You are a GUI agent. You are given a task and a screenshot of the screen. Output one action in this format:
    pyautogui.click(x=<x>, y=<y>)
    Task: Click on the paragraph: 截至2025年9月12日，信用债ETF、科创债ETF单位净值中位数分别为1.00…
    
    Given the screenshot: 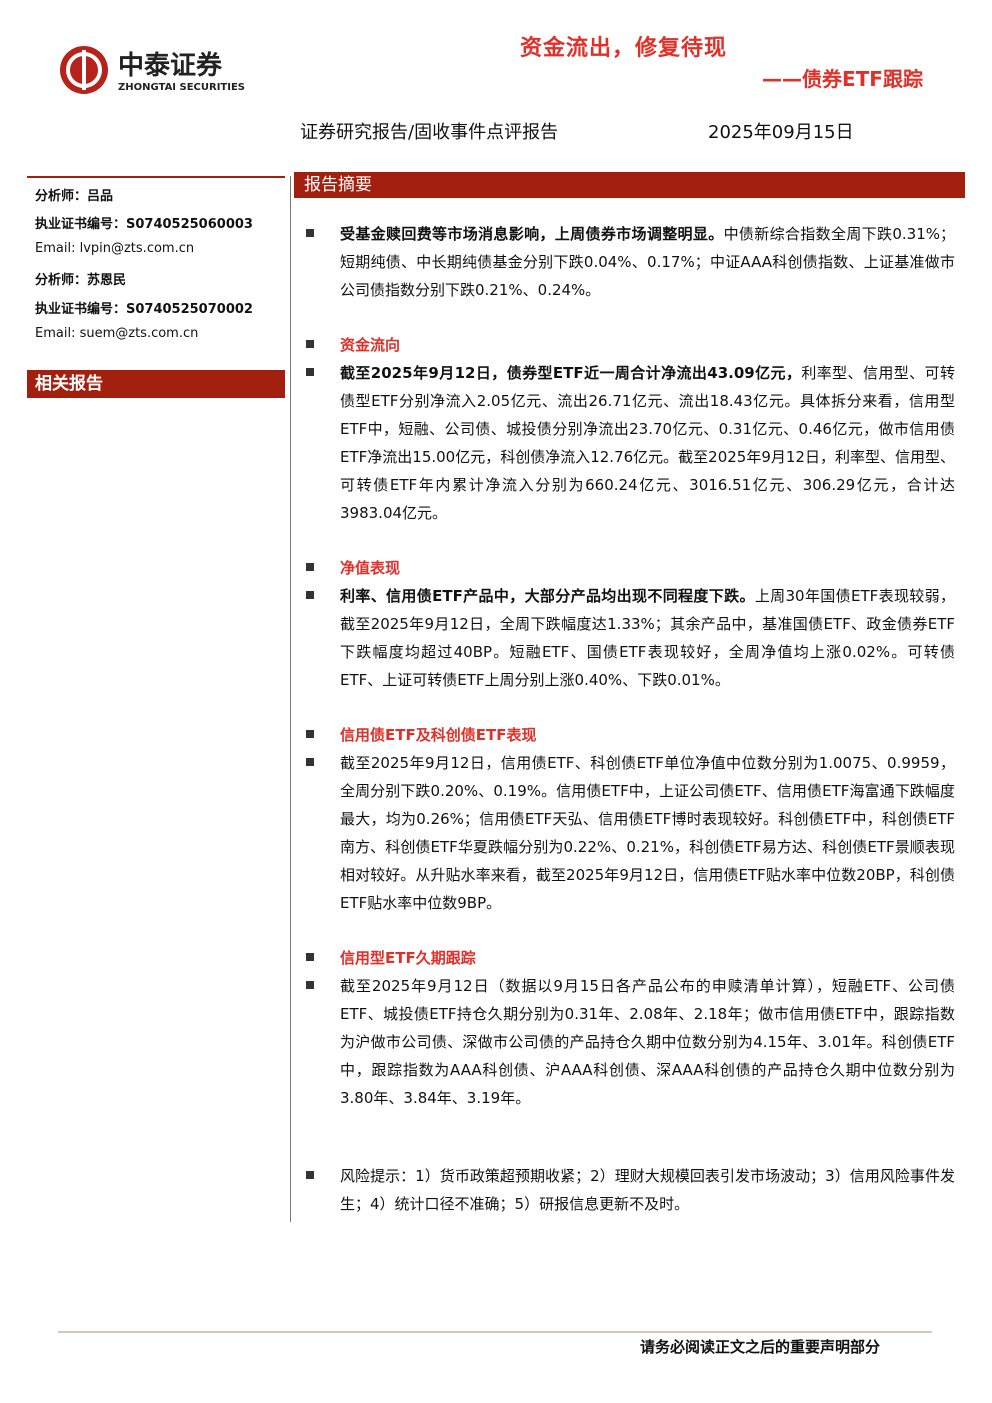 What is the action you would take?
    pyautogui.click(x=647, y=833)
    